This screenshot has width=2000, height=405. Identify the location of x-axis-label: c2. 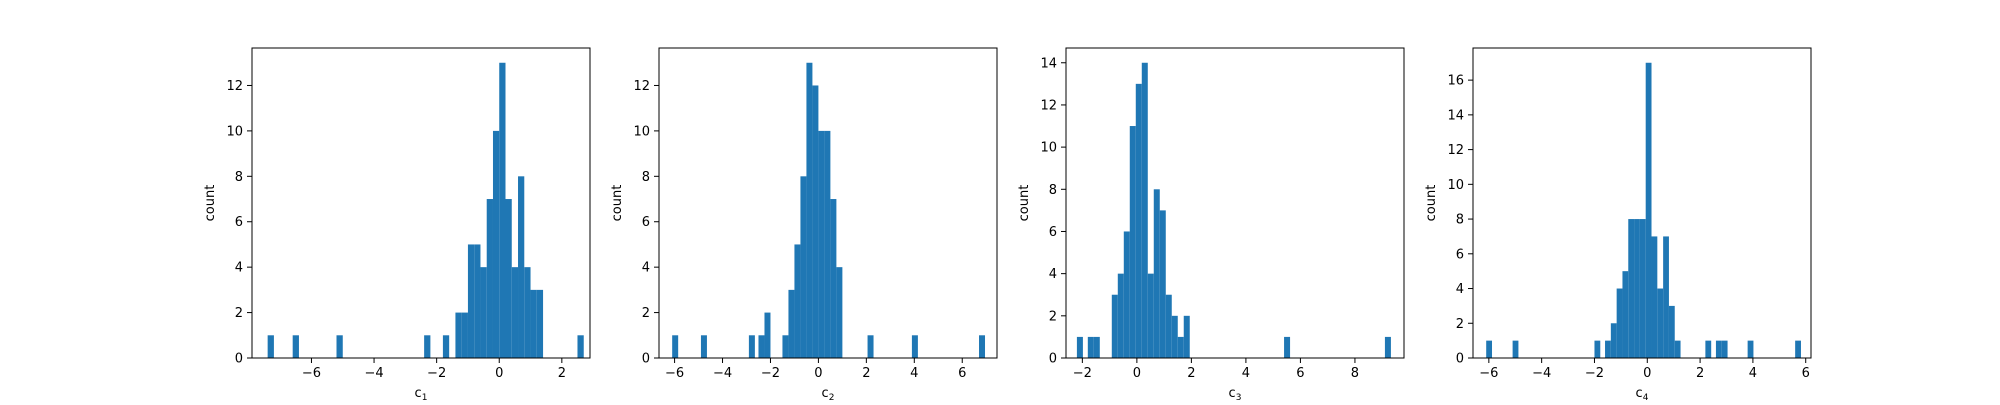
(828, 393).